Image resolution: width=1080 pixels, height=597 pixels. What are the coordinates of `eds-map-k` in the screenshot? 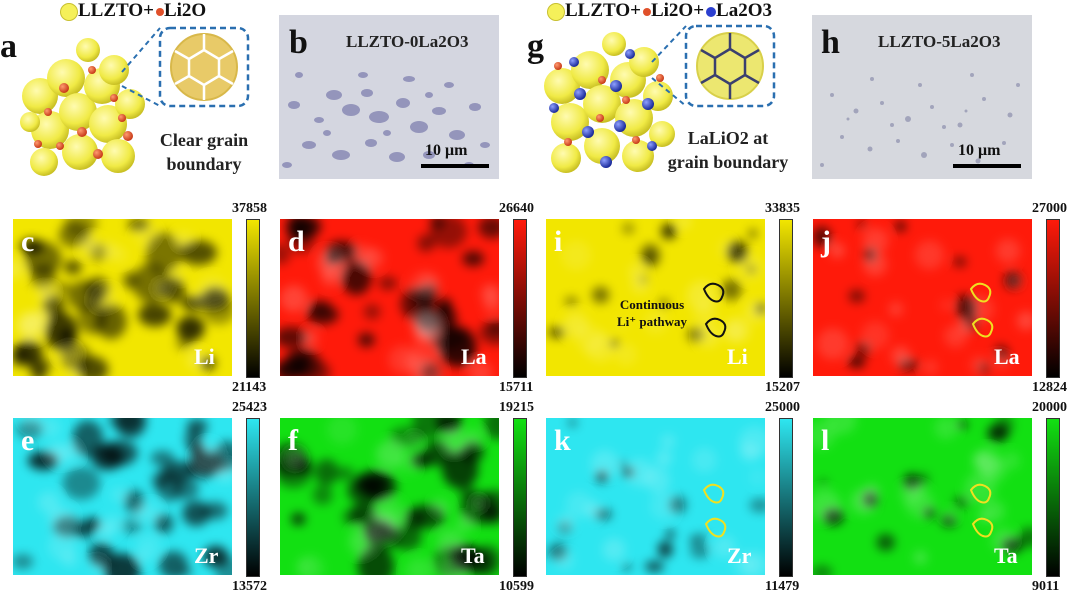 It's located at (655, 496).